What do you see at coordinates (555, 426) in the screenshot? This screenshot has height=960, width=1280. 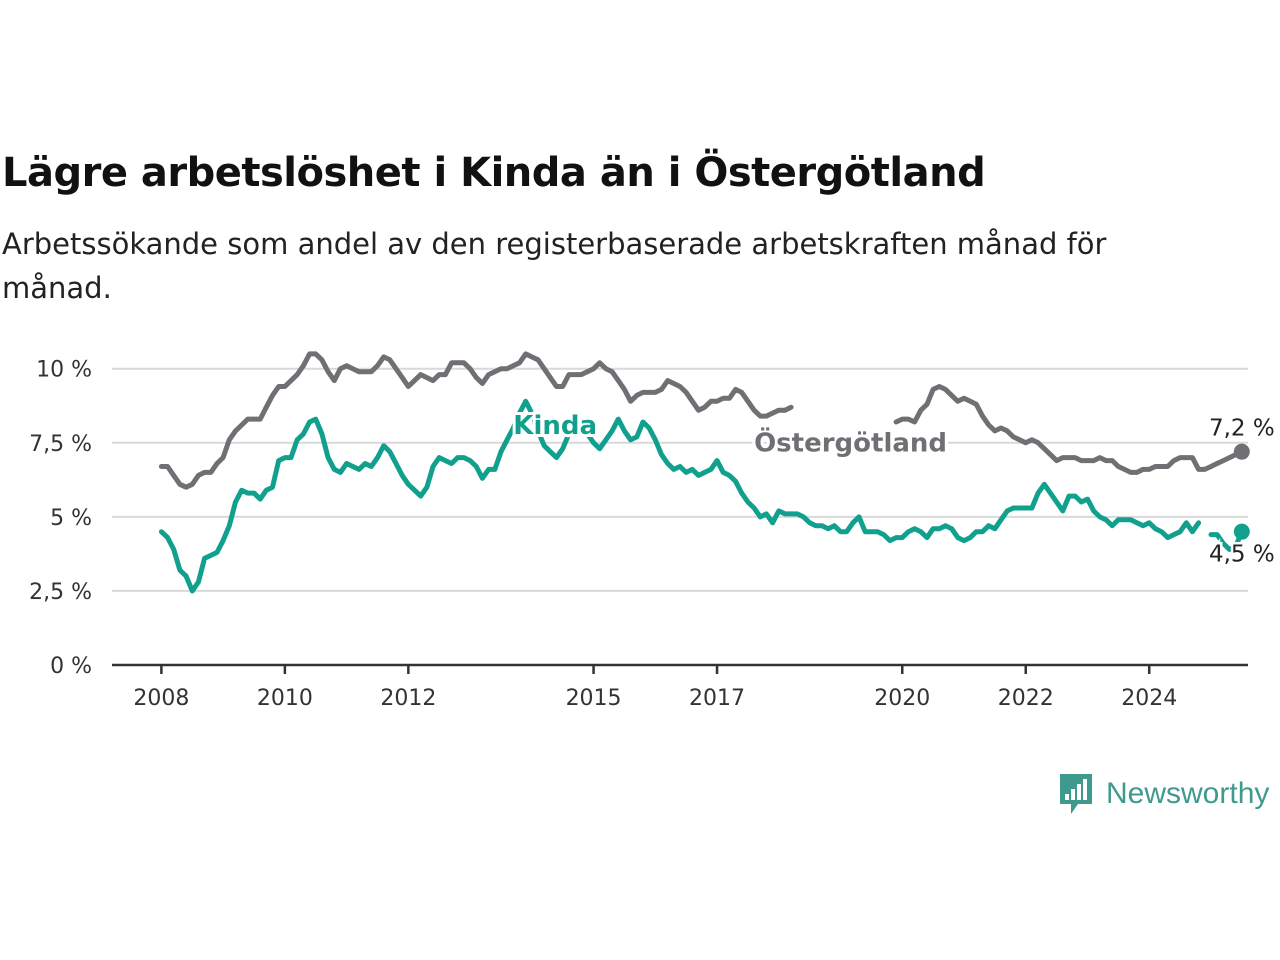 I see `series-label-kinda: Kinda` at bounding box center [555, 426].